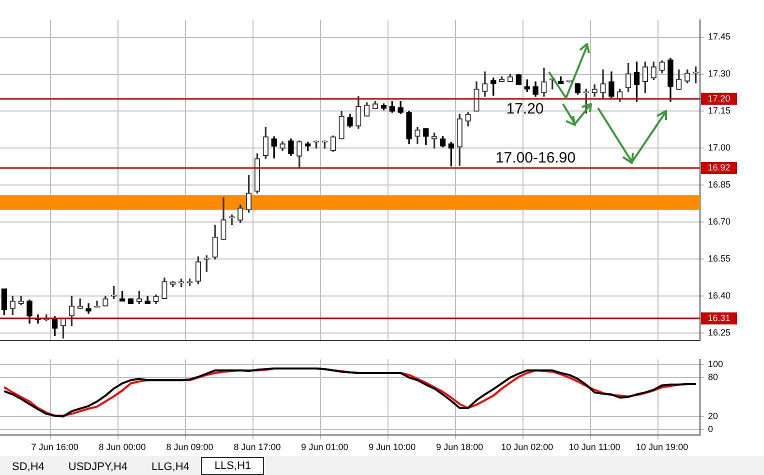 The width and height of the screenshot is (764, 475). What do you see at coordinates (122, 447) in the screenshot?
I see `x-tick-label: 8 Jun 00:00` at bounding box center [122, 447].